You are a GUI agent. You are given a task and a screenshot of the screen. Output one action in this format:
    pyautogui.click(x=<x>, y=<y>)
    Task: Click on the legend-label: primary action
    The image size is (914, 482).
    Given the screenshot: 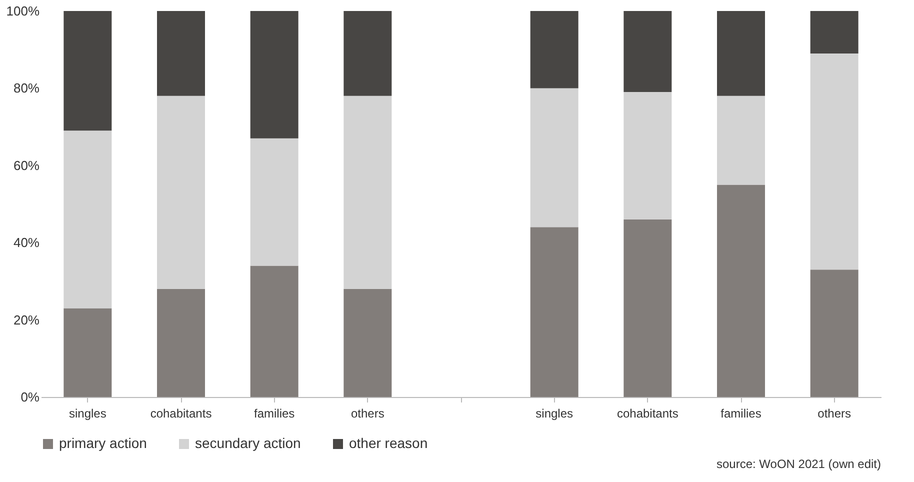 What is the action you would take?
    pyautogui.click(x=103, y=443)
    